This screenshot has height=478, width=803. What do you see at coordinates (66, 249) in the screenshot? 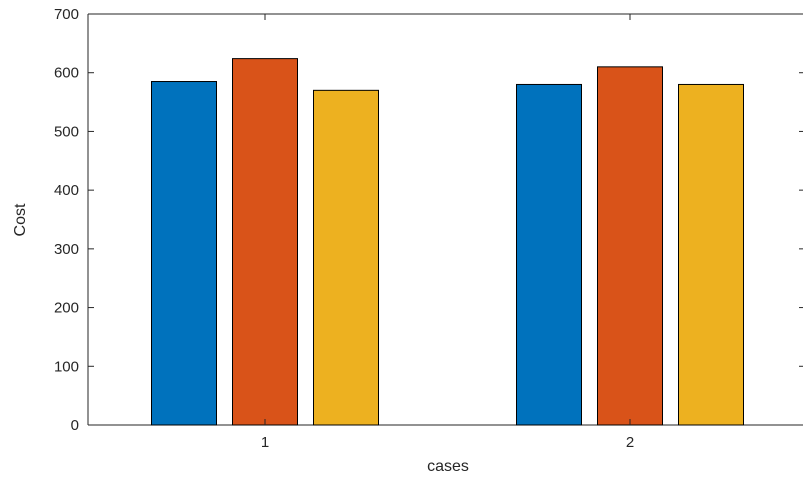
I see `y-tick-label: 300` at bounding box center [66, 249].